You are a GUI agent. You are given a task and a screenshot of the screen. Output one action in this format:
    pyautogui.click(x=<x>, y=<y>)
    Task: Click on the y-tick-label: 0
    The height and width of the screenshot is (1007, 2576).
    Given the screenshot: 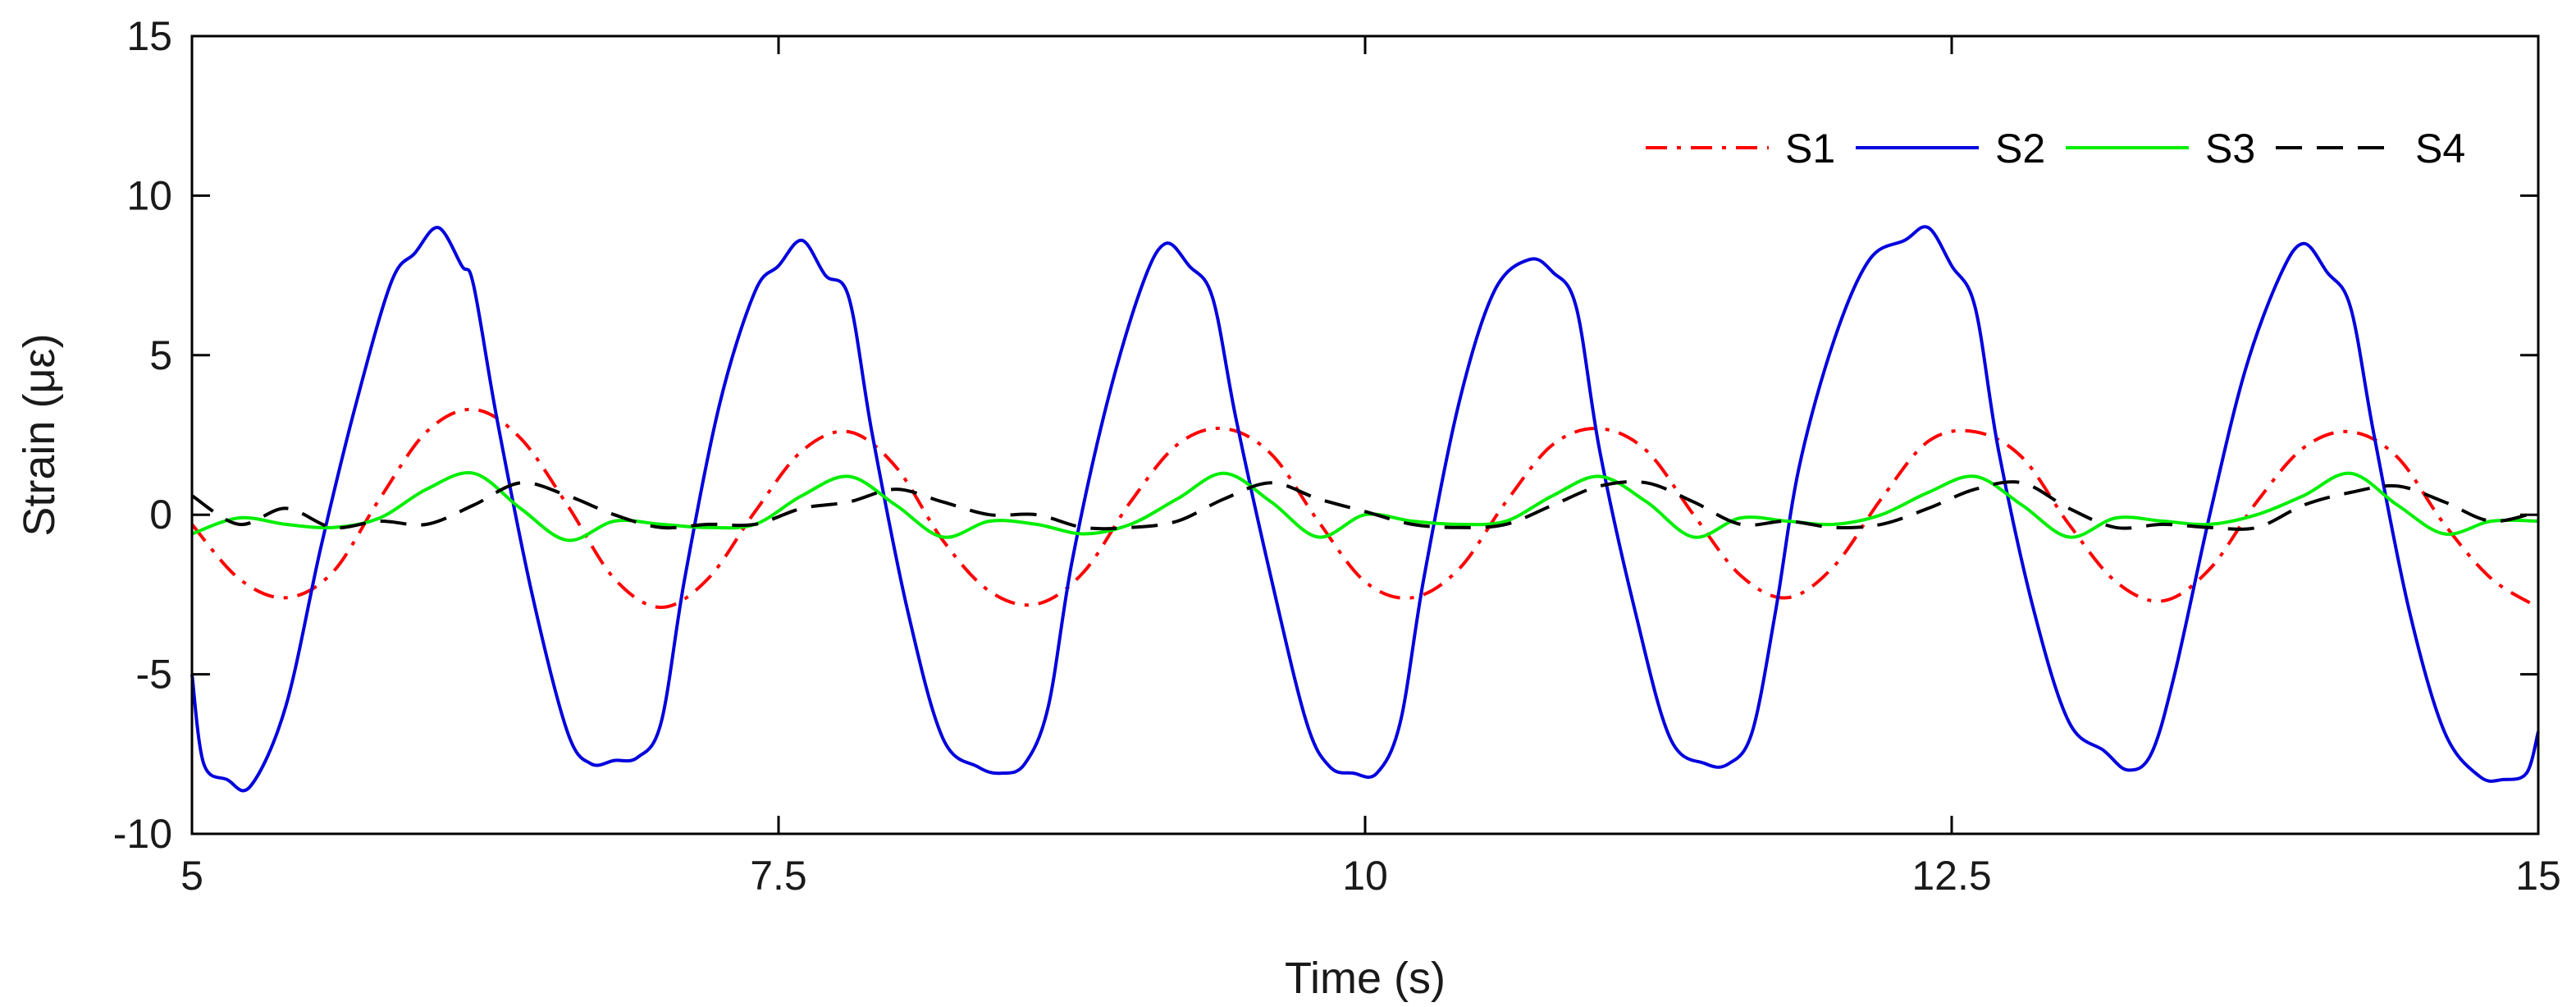 What is the action you would take?
    pyautogui.click(x=161, y=515)
    